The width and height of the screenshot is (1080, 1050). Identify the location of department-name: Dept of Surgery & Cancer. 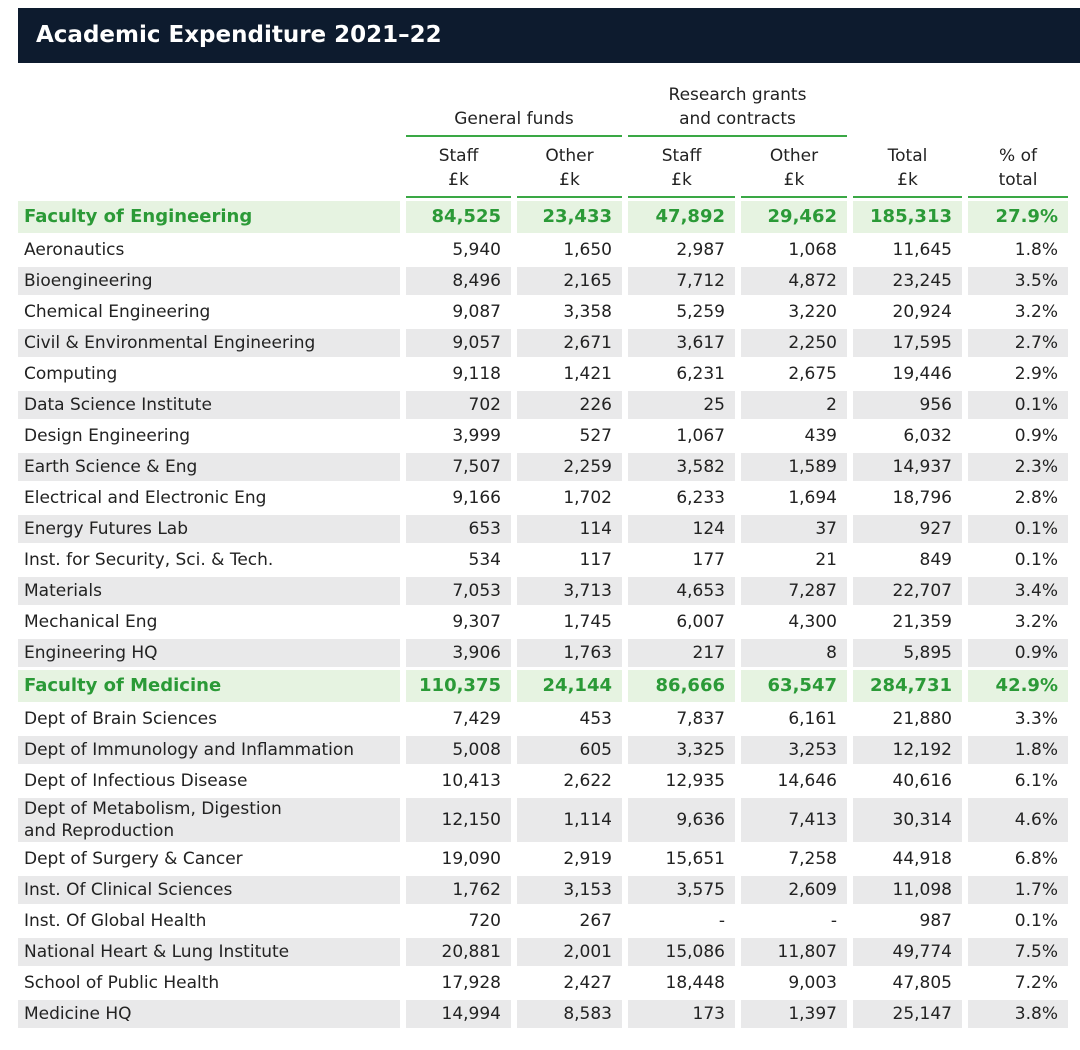
(133, 859).